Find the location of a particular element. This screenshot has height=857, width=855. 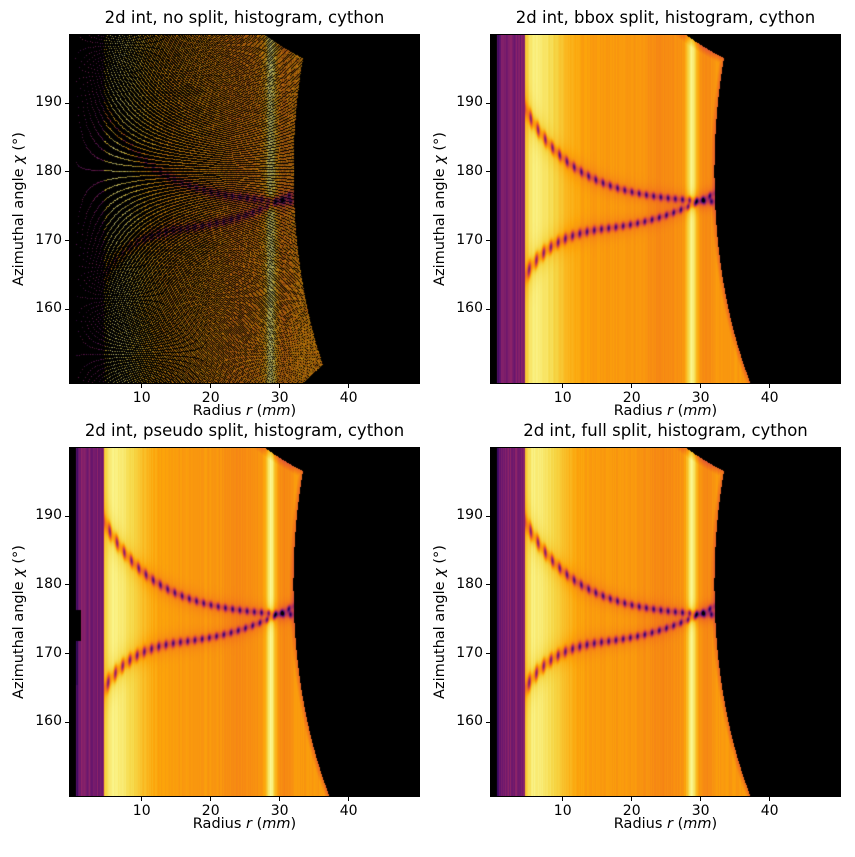

plot-title: 2d int, bbox split, histogram, cython is located at coordinates (665, 17).